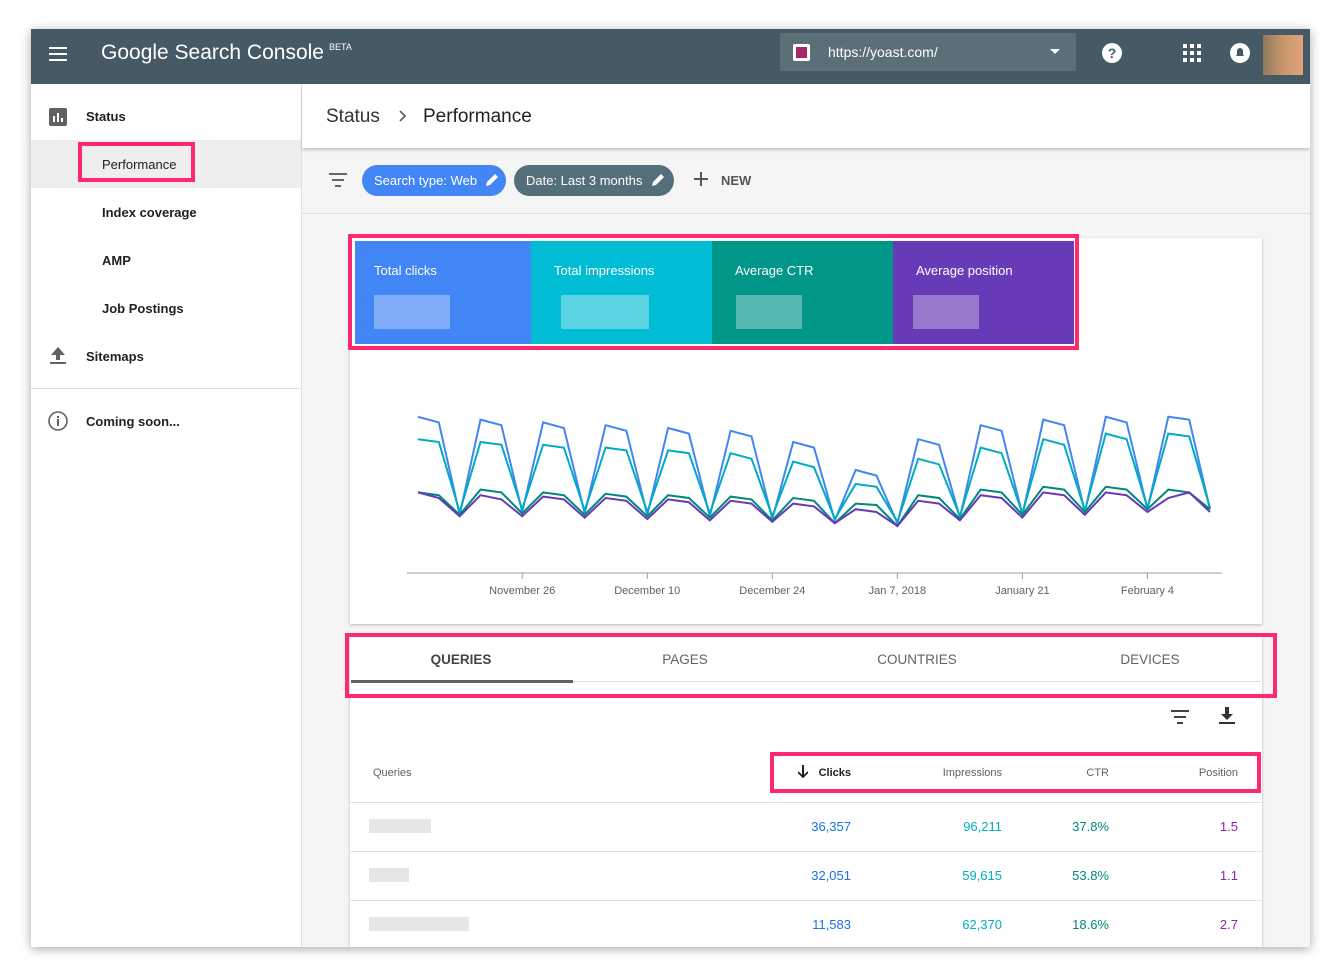 This screenshot has width=1341, height=976. What do you see at coordinates (774, 270) in the screenshot?
I see `metric-label: Average CTR` at bounding box center [774, 270].